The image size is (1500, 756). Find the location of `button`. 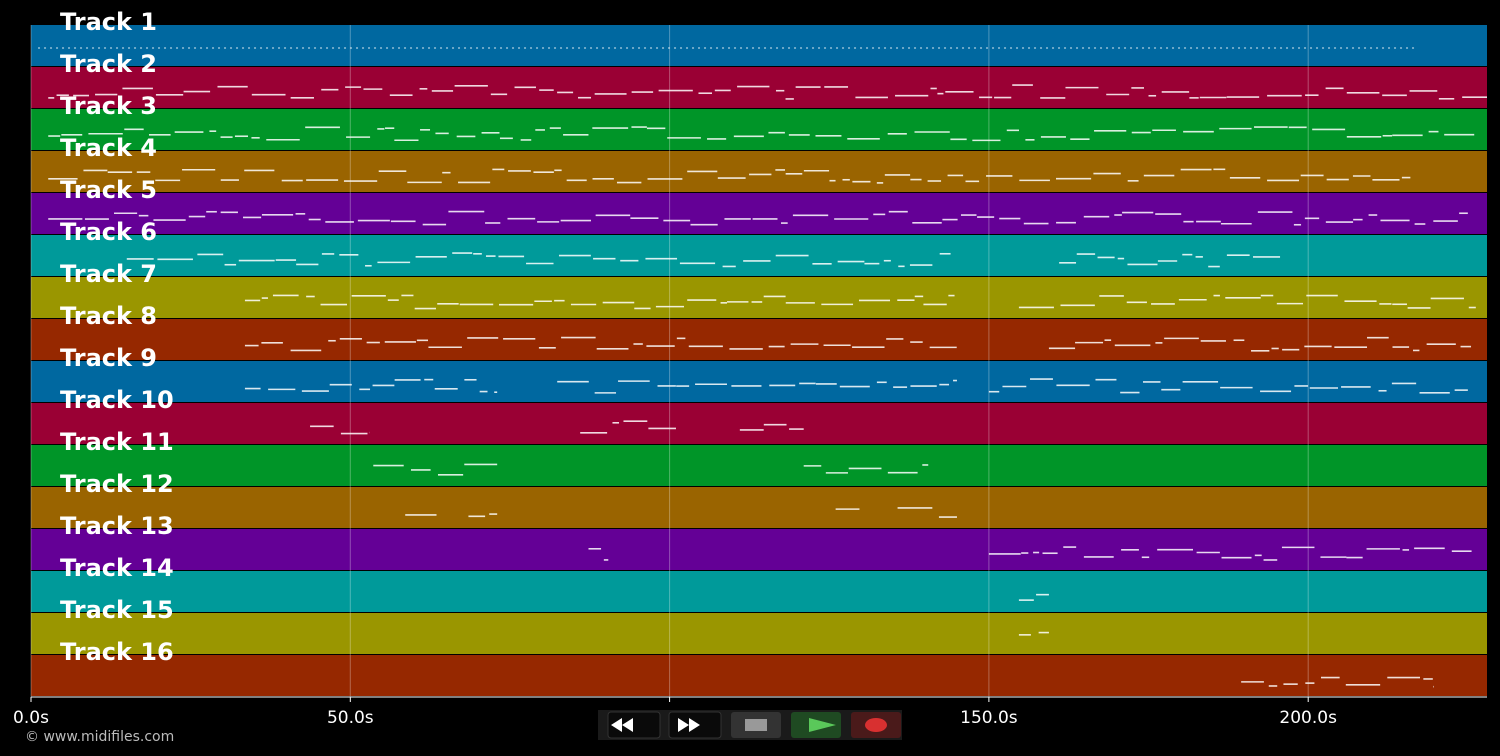

button is located at coordinates (634, 725).